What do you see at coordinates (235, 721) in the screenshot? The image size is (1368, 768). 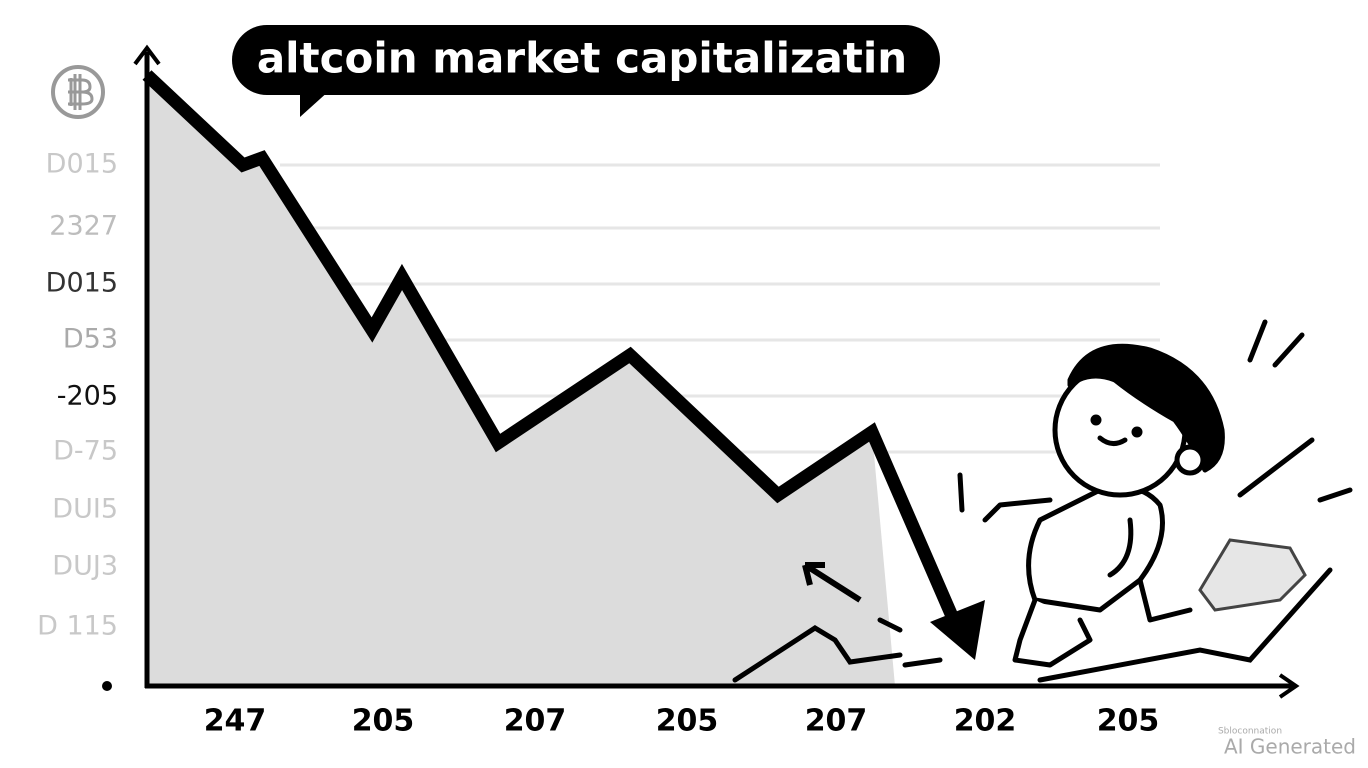 I see `x-tick-label: 247` at bounding box center [235, 721].